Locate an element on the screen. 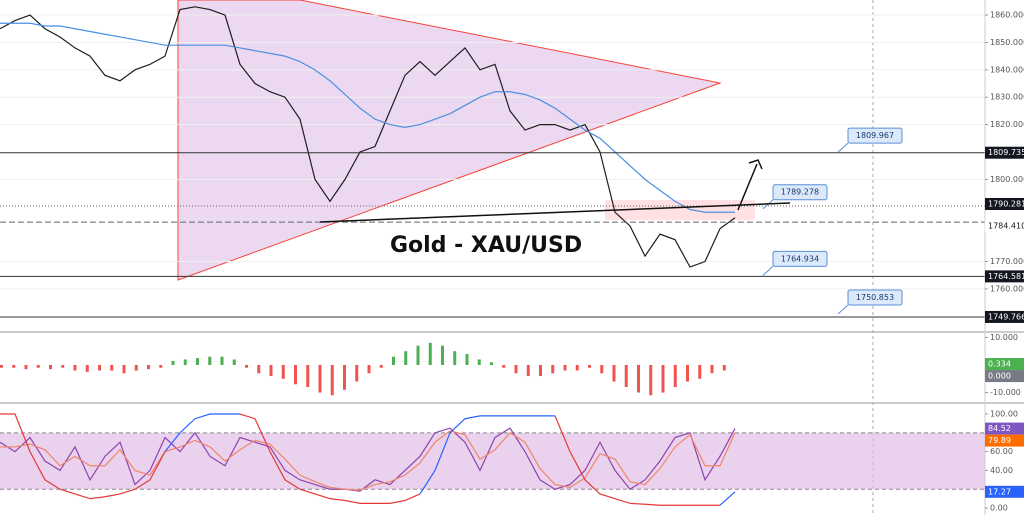 This screenshot has height=515, width=1024. y-tick-label: 100.00 is located at coordinates (1004, 414).